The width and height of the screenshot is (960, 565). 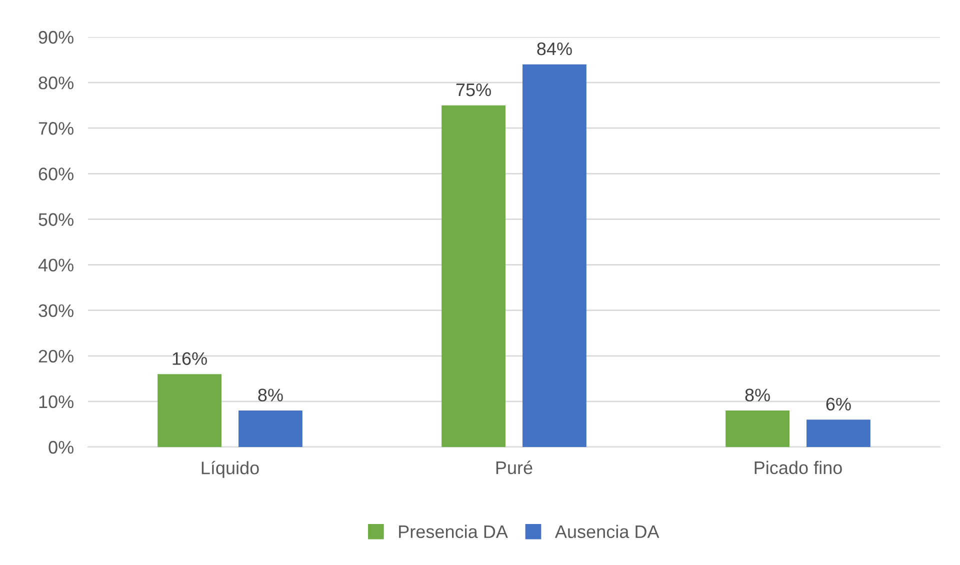 What do you see at coordinates (56, 401) in the screenshot?
I see `y-tick-label: 10%` at bounding box center [56, 401].